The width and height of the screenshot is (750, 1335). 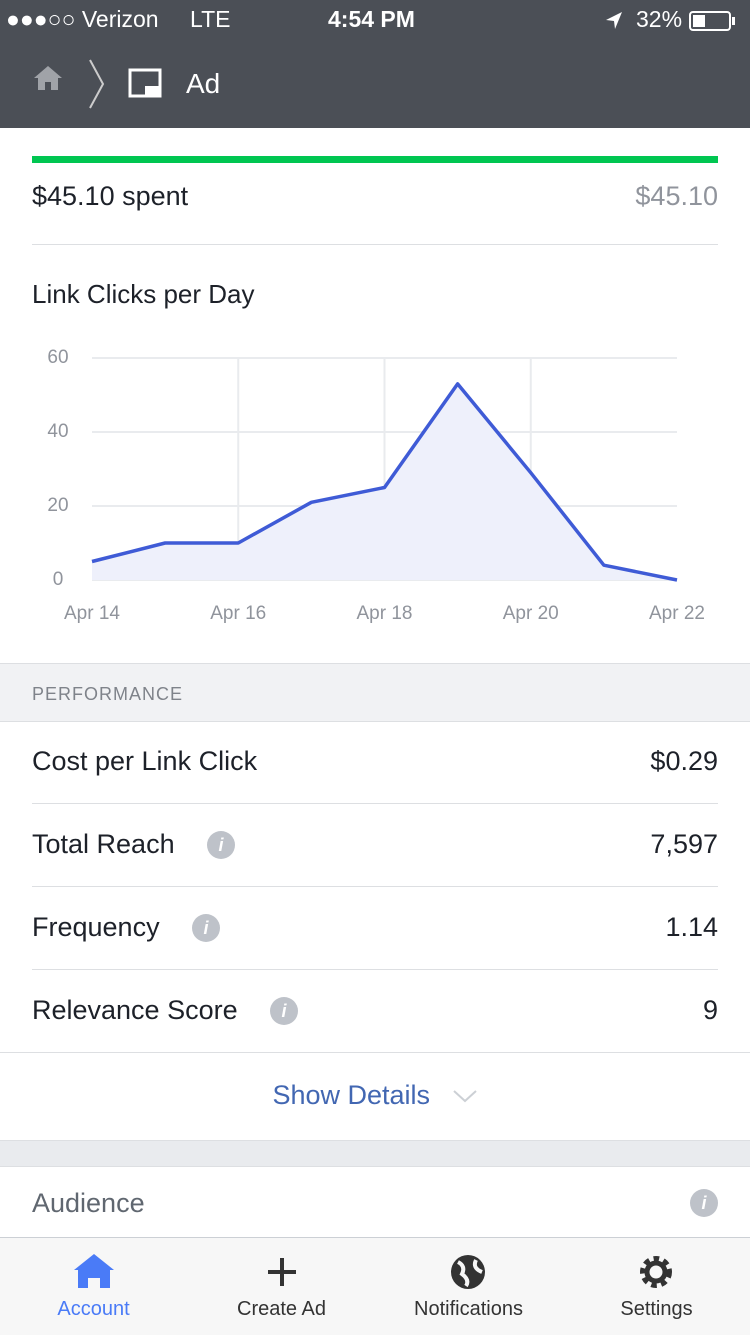 What do you see at coordinates (145, 761) in the screenshot?
I see `metric-label: Cost per Link Click` at bounding box center [145, 761].